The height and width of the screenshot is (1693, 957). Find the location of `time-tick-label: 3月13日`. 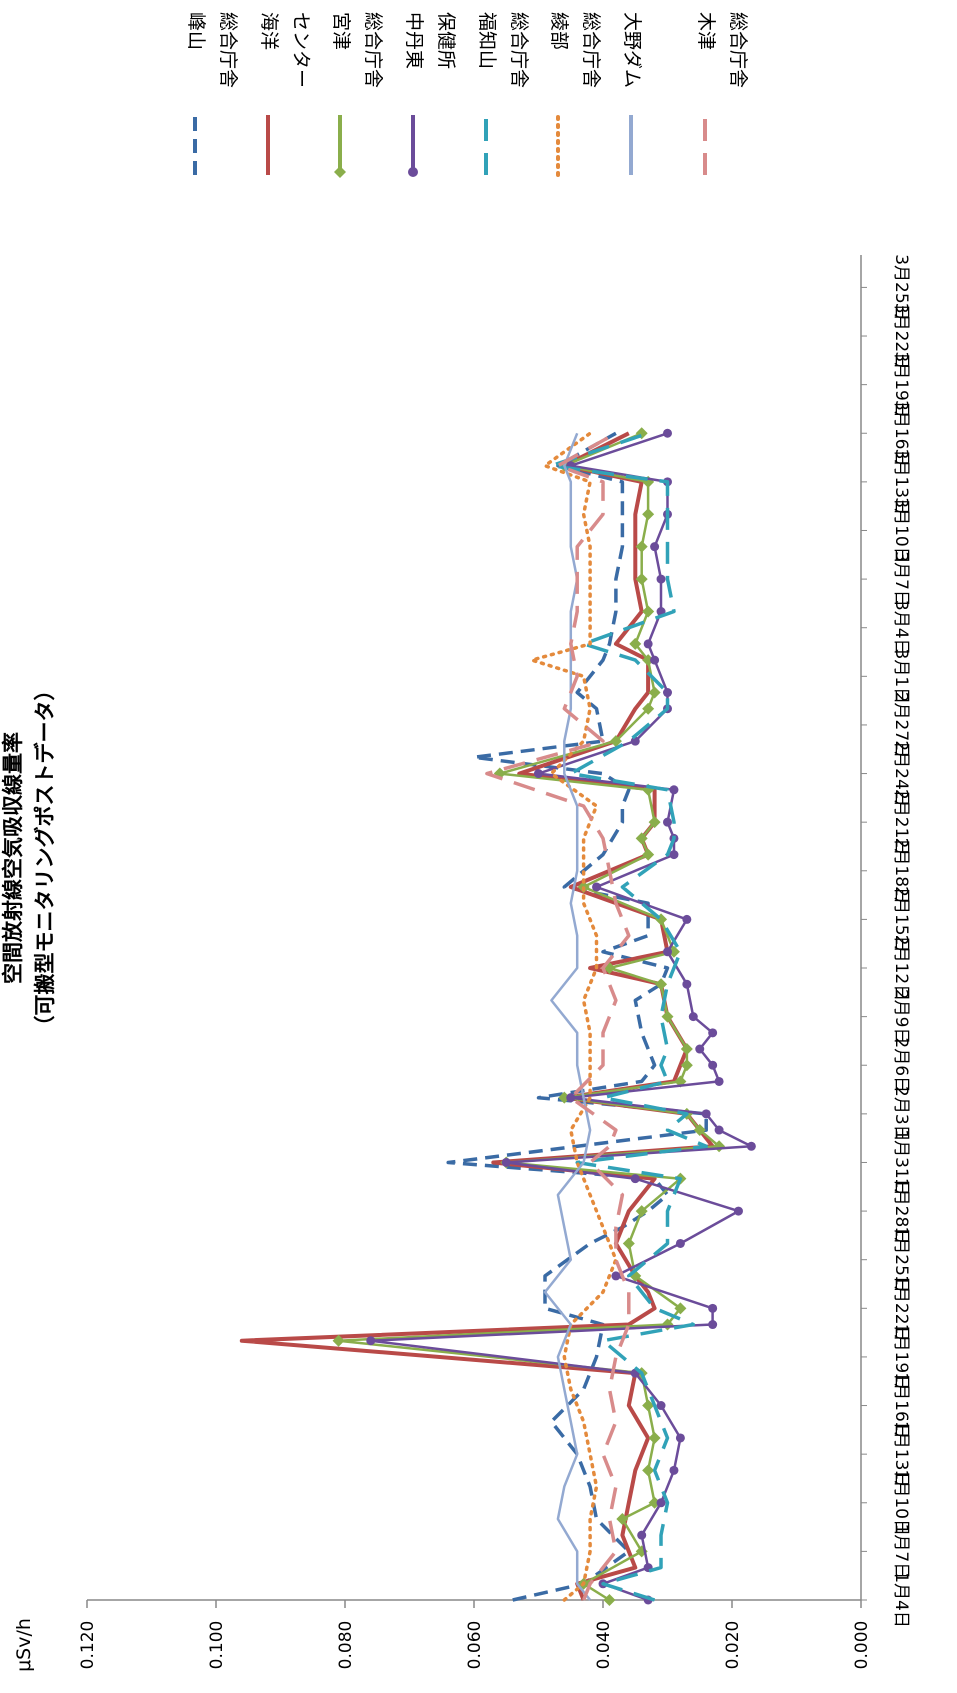

time-tick-label: 3月13日 is located at coordinates (901, 482).